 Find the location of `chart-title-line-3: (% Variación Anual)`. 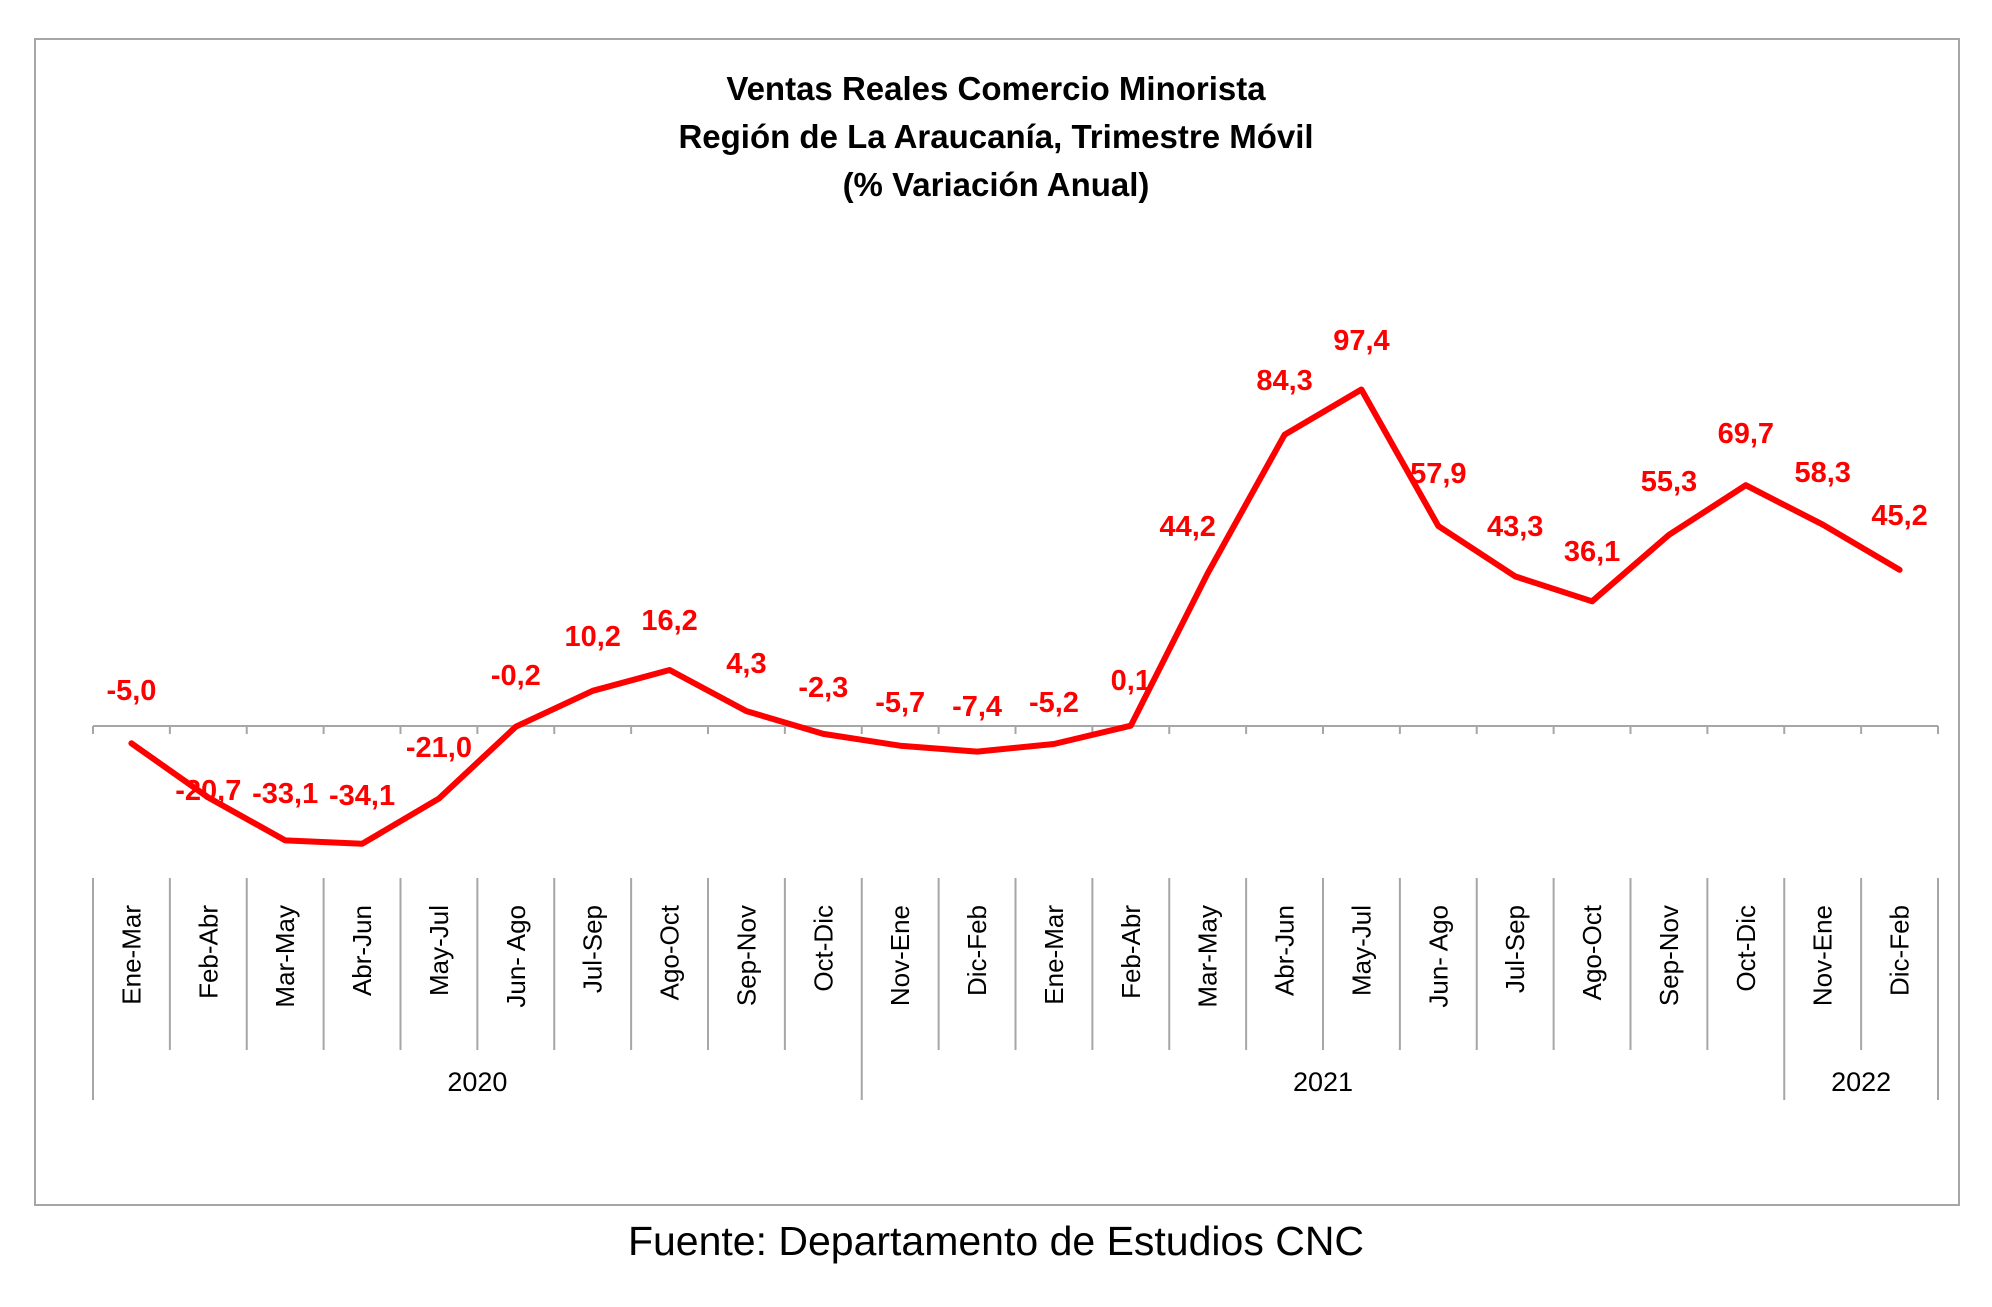

chart-title-line-3: (% Variación Anual) is located at coordinates (996, 184).